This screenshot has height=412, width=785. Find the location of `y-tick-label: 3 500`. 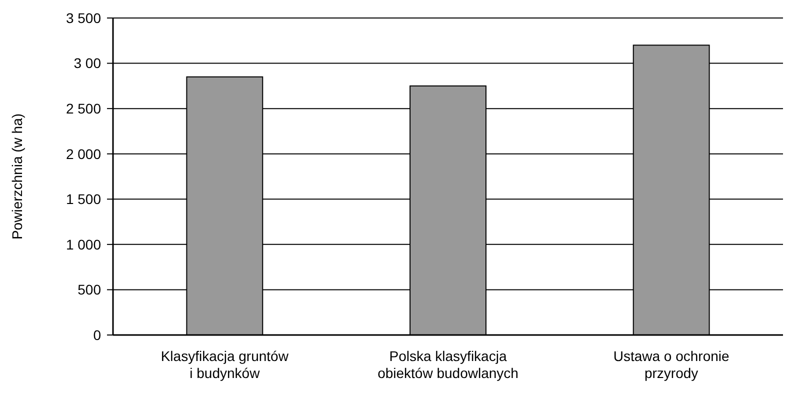

y-tick-label: 3 500 is located at coordinates (84, 18).